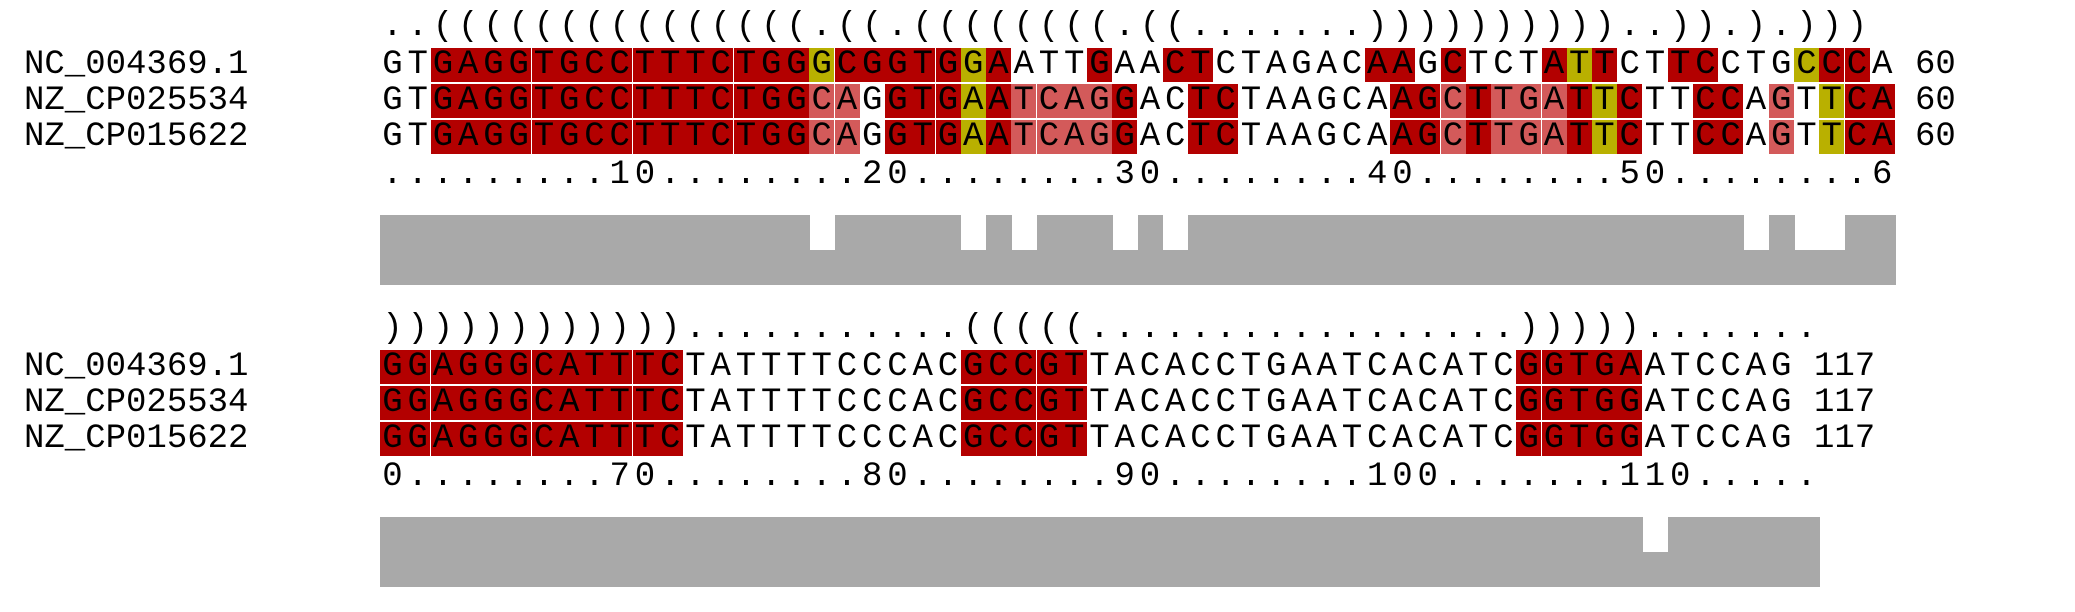 This screenshot has width=2075, height=612. I want to click on sequence-name: NZ_CP025534, so click(136, 101).